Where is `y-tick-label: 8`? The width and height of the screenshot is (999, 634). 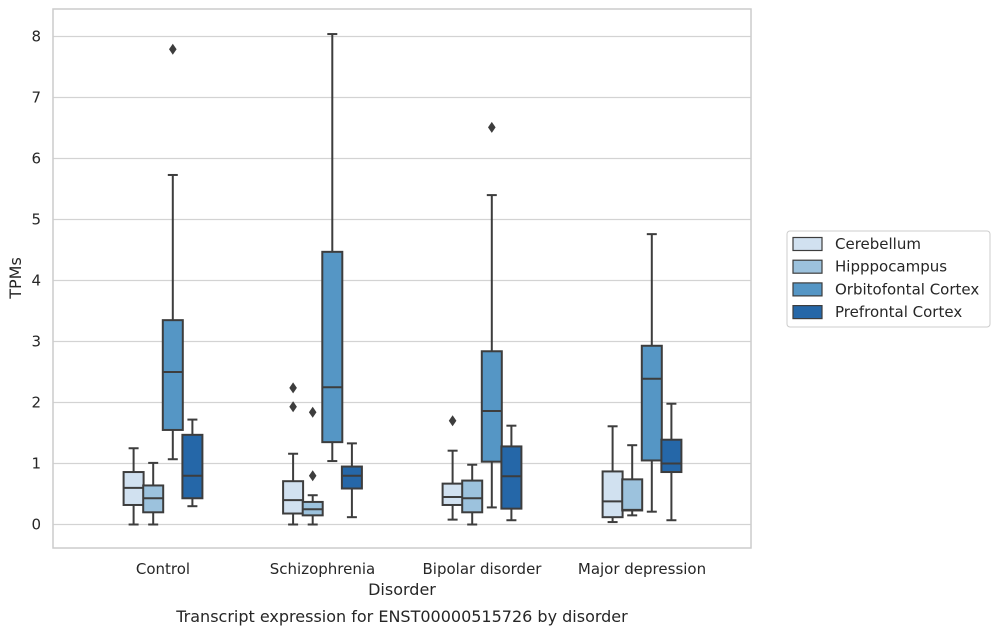 y-tick-label: 8 is located at coordinates (36, 37).